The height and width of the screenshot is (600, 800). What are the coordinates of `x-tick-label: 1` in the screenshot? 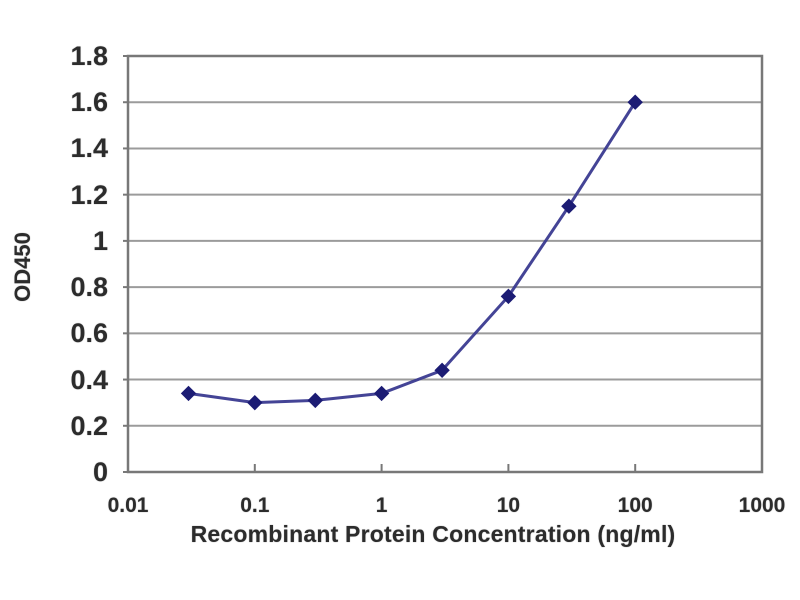 It's located at (381, 505).